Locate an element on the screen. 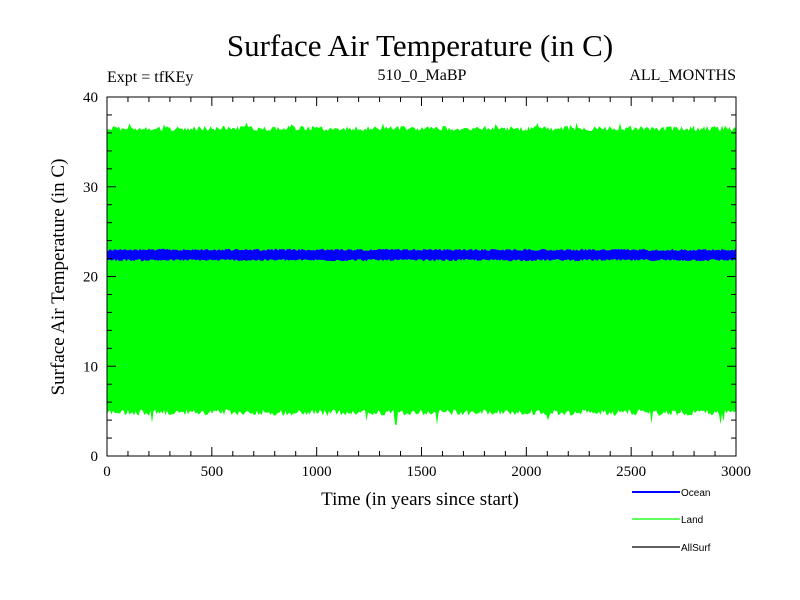  ocean-series is located at coordinates (421, 255).